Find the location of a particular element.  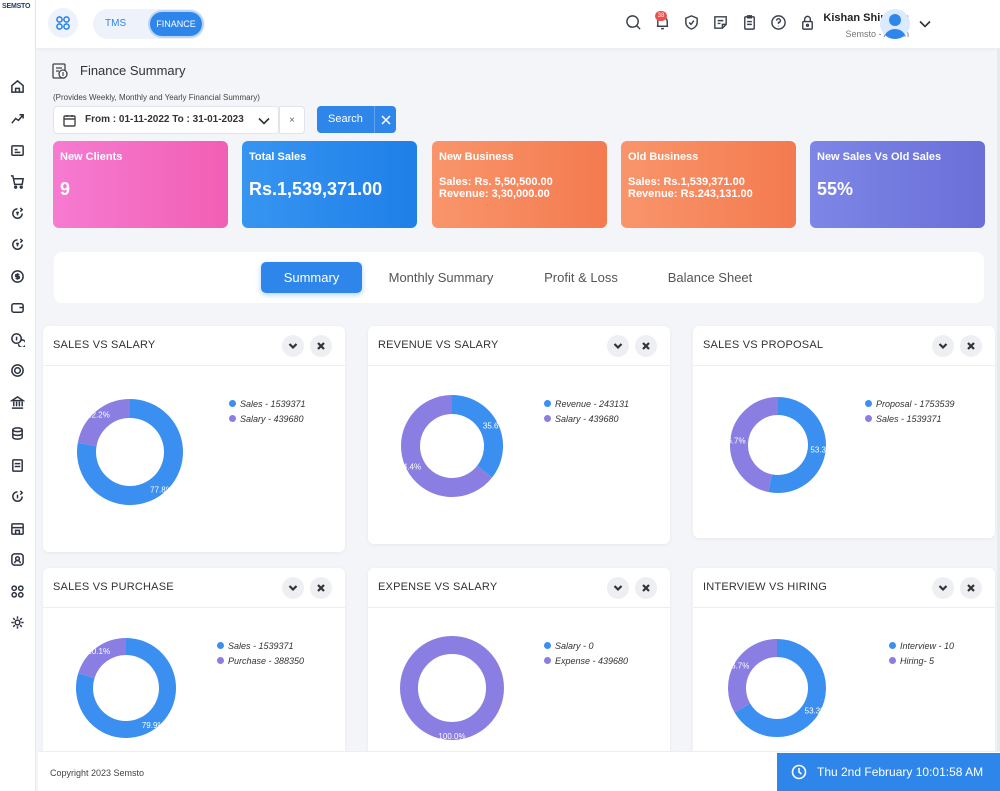

slice-label: 46.7% is located at coordinates (738, 666).